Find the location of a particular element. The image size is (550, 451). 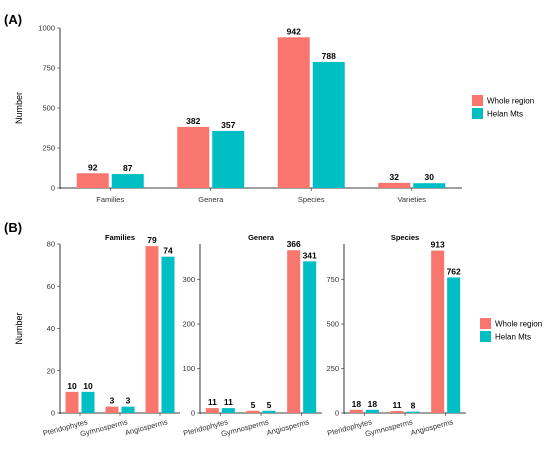

data-label: 913 is located at coordinates (438, 245).